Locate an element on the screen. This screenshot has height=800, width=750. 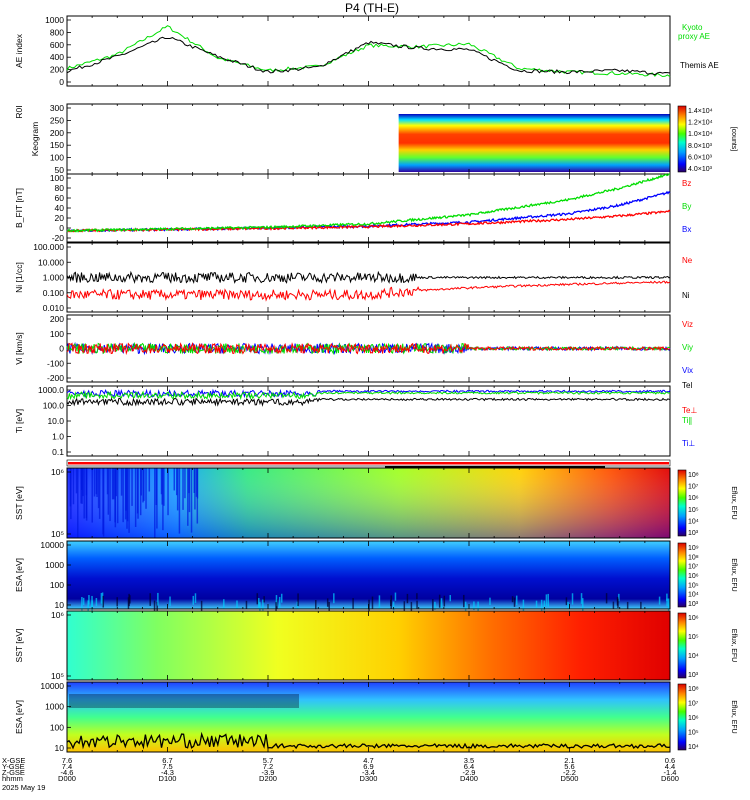
ae-series-line is located at coordinates (368, 56).